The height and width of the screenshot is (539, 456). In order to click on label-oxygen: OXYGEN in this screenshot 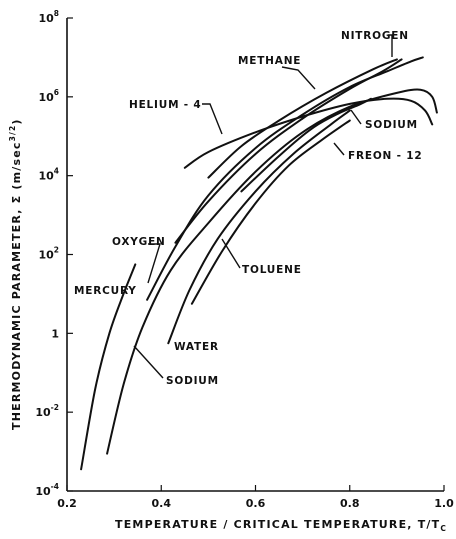, I will do `click(139, 242)`.